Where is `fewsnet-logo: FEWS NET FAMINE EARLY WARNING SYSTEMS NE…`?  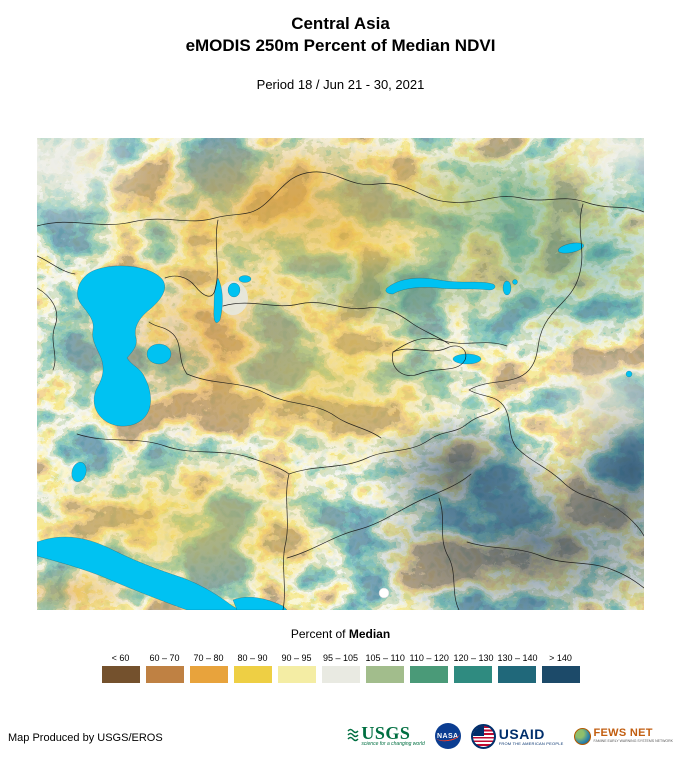
fewsnet-logo: FEWS NET FAMINE EARLY WARNING SYSTEMS NE… is located at coordinates (623, 736).